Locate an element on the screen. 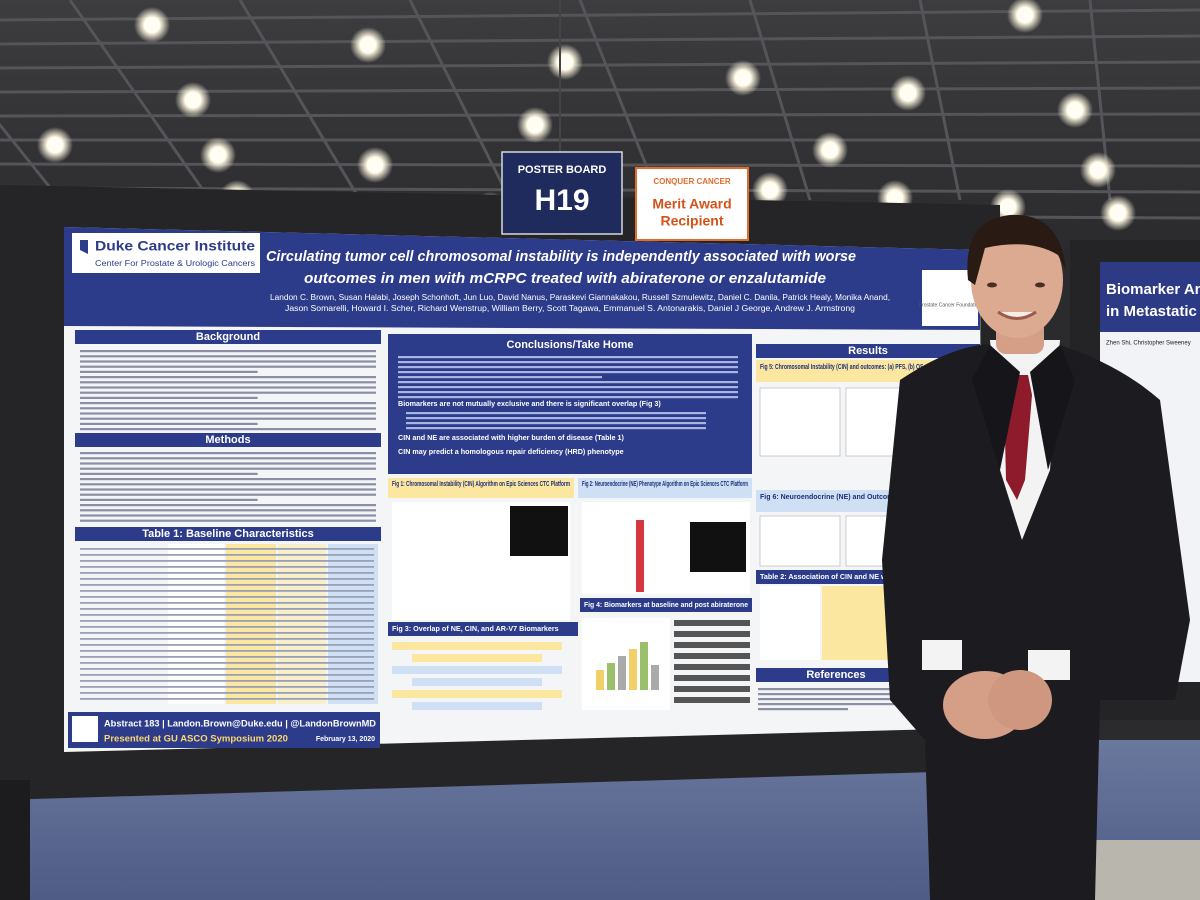 Image resolution: width=1200 pixels, height=900 pixels. fig-caption-box is located at coordinates (666, 605).